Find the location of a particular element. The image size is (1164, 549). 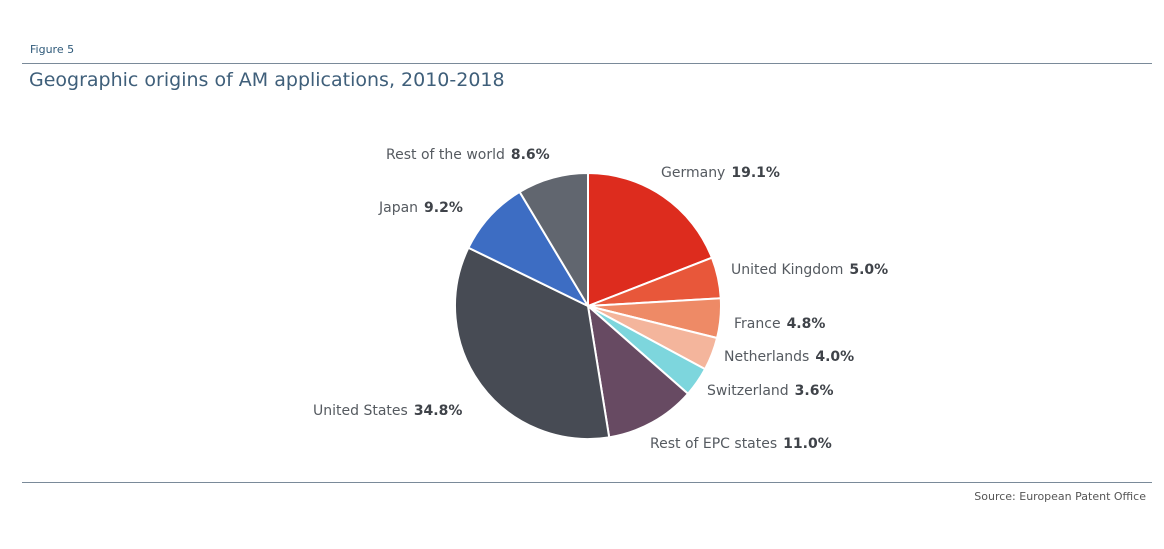

pie-slice-rest-of-epc-states is located at coordinates (638, 371).